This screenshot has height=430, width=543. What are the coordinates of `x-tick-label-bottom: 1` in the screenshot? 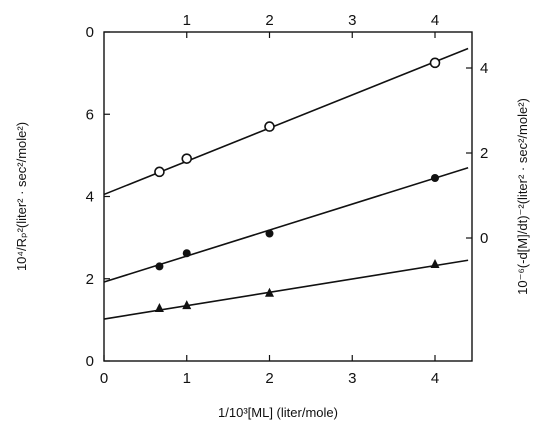 It's located at (187, 378).